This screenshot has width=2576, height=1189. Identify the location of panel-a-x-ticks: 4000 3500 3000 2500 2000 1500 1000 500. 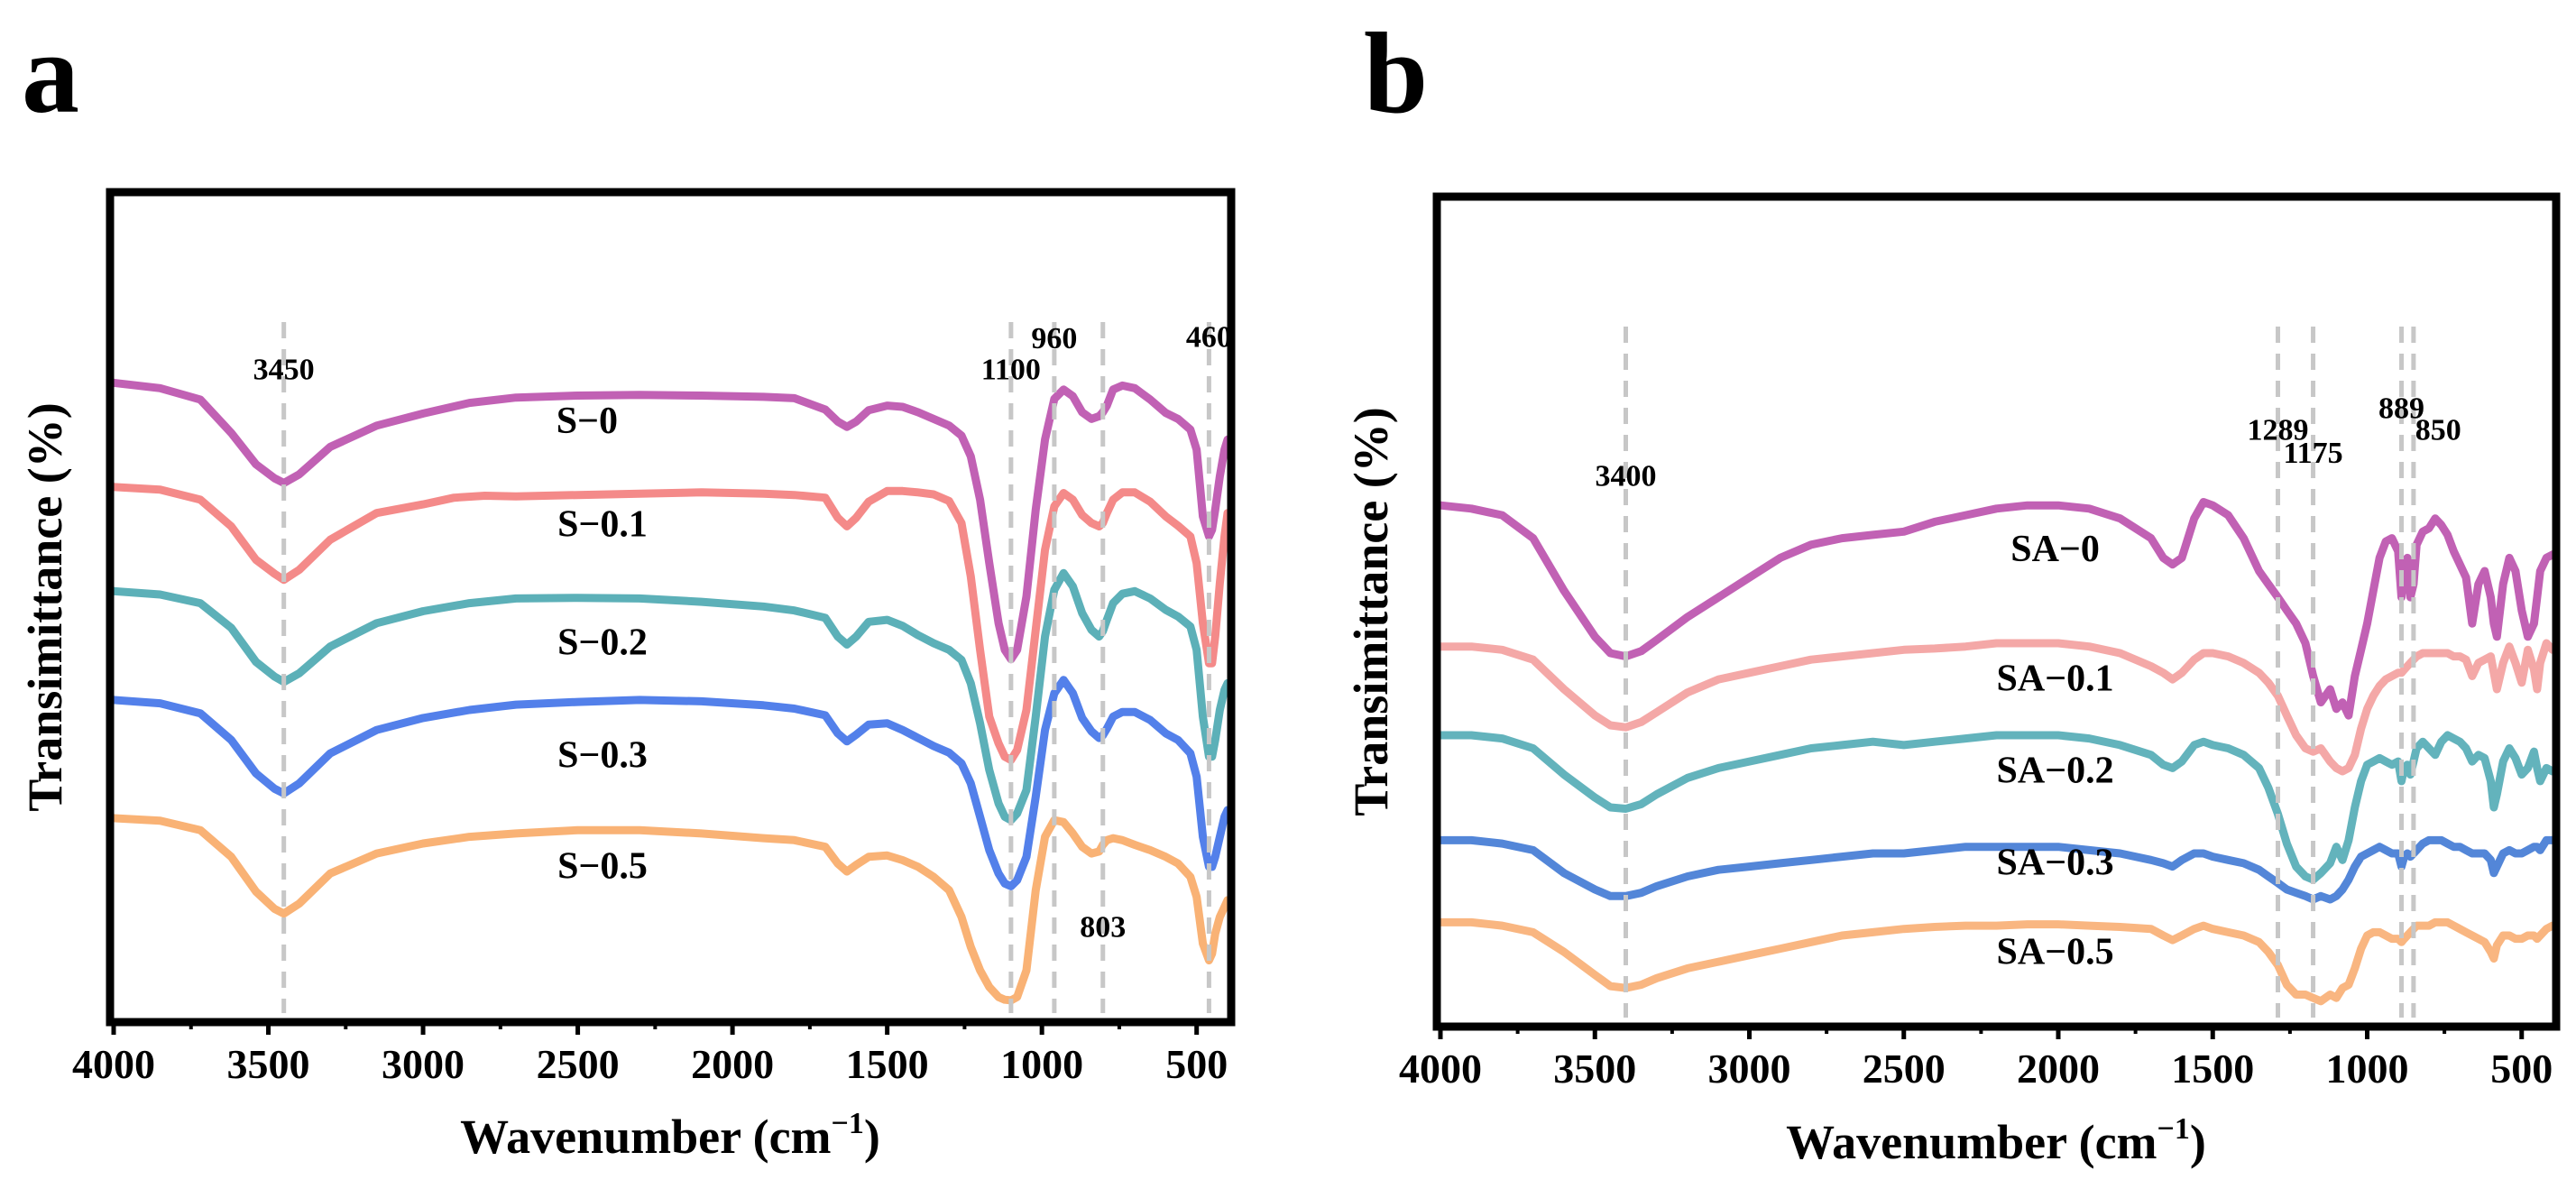
(650, 1054).